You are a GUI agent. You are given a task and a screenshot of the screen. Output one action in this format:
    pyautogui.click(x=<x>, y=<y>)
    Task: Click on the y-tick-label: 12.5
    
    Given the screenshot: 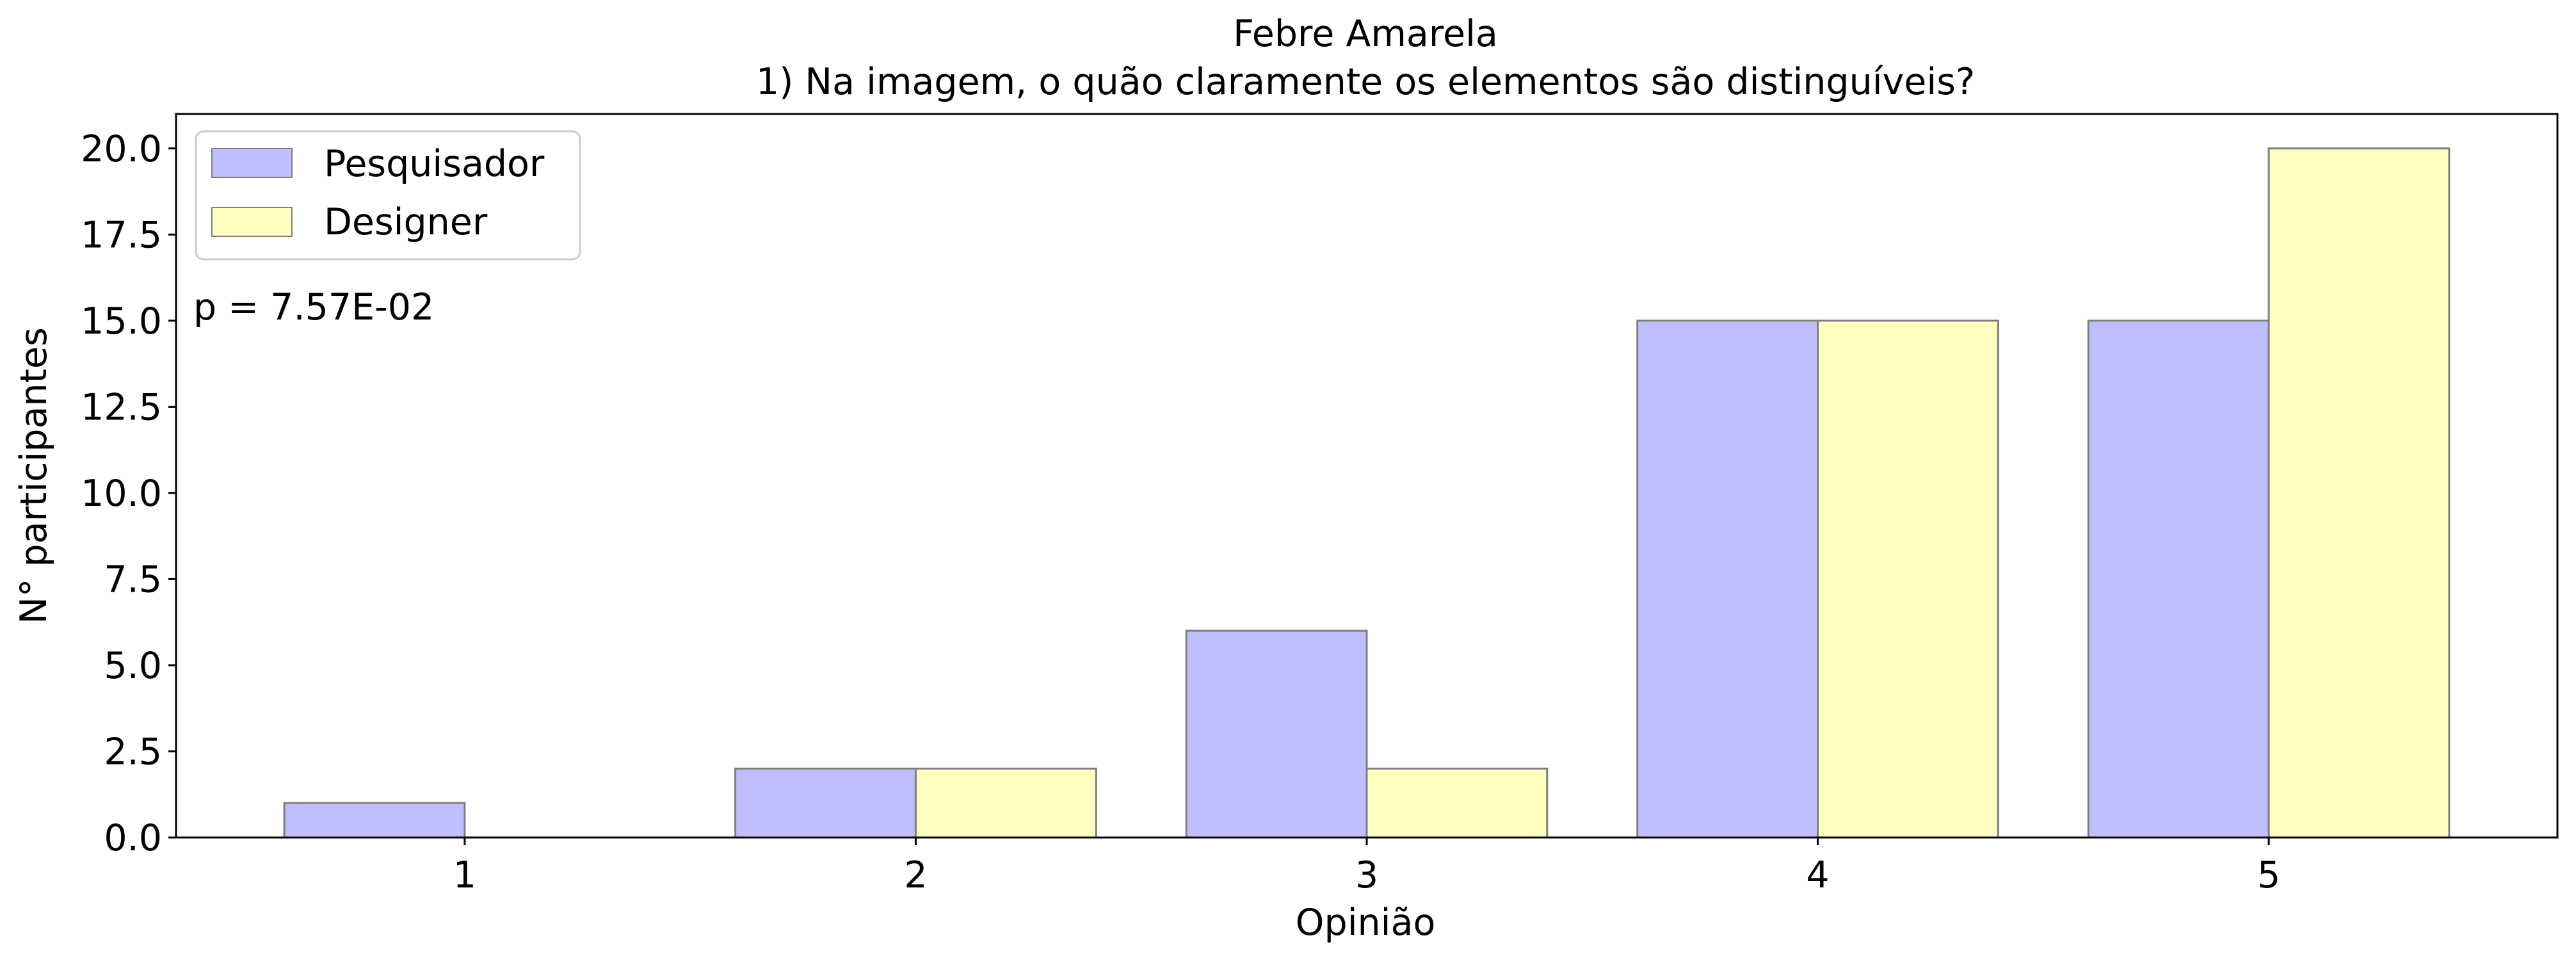 What is the action you would take?
    pyautogui.click(x=121, y=407)
    